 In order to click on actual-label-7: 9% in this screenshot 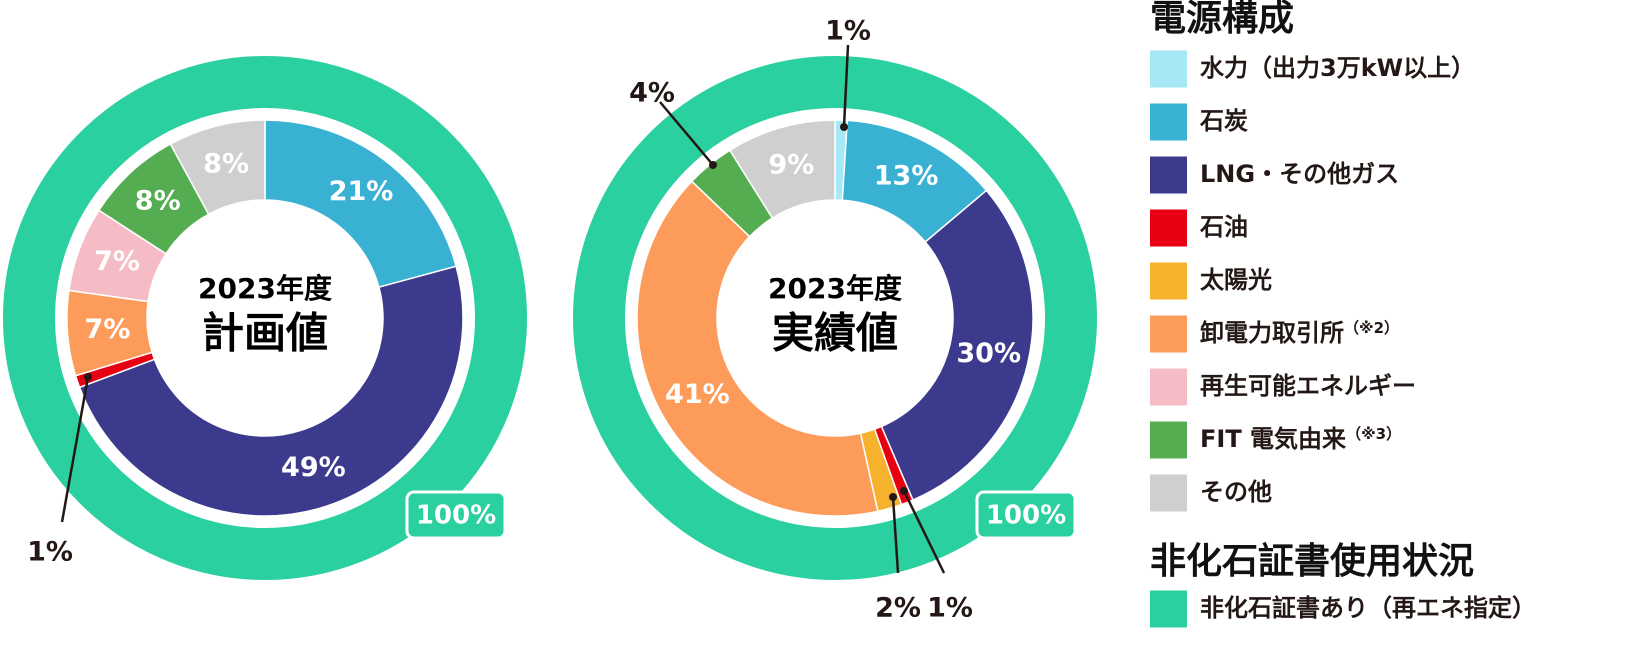, I will do `click(791, 165)`.